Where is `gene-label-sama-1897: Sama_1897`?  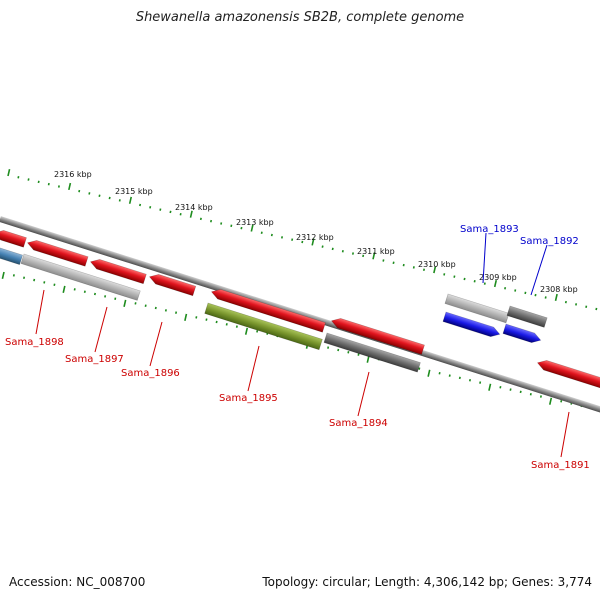
gene-label-sama-1897: Sama_1897 is located at coordinates (94, 359).